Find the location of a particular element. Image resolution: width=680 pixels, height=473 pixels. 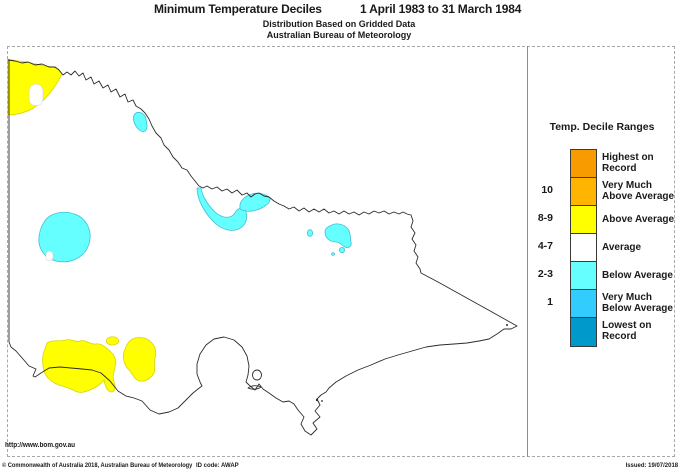

legend-label-3: Average is located at coordinates (621, 247).